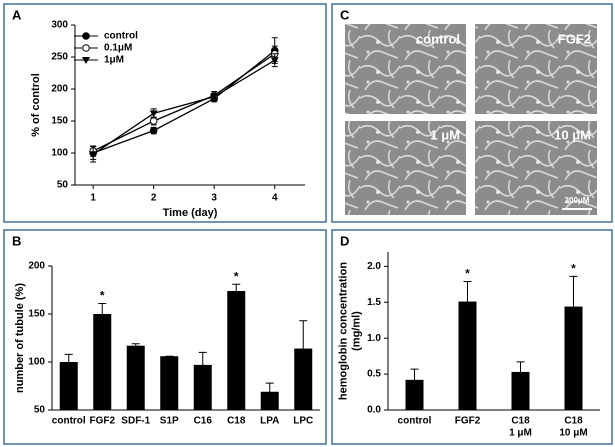 This screenshot has width=615, height=447. I want to click on micrograph-label: FGF2, so click(574, 38).